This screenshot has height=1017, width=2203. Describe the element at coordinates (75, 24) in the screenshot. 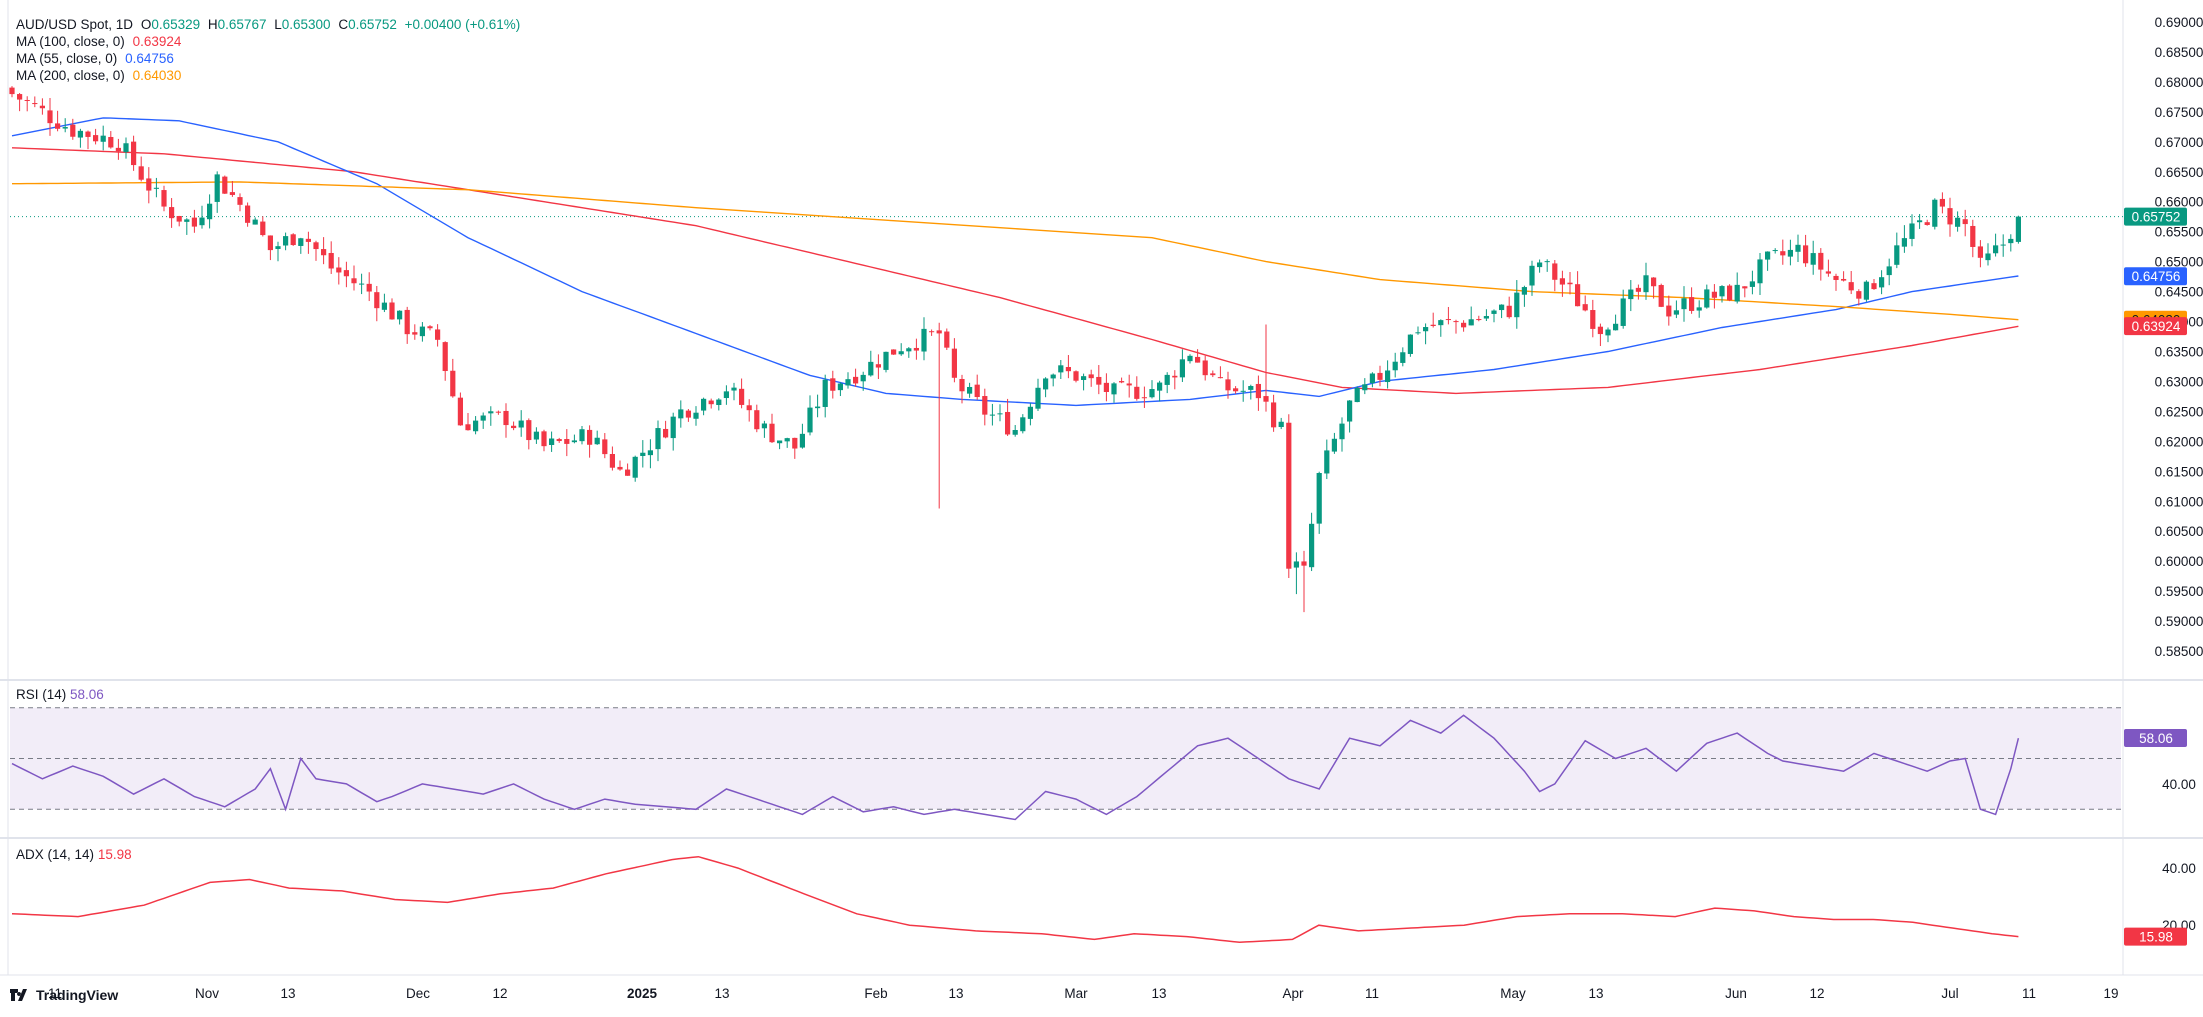

I see `symbol-label: AUD/USD Spot, 1D` at that location.